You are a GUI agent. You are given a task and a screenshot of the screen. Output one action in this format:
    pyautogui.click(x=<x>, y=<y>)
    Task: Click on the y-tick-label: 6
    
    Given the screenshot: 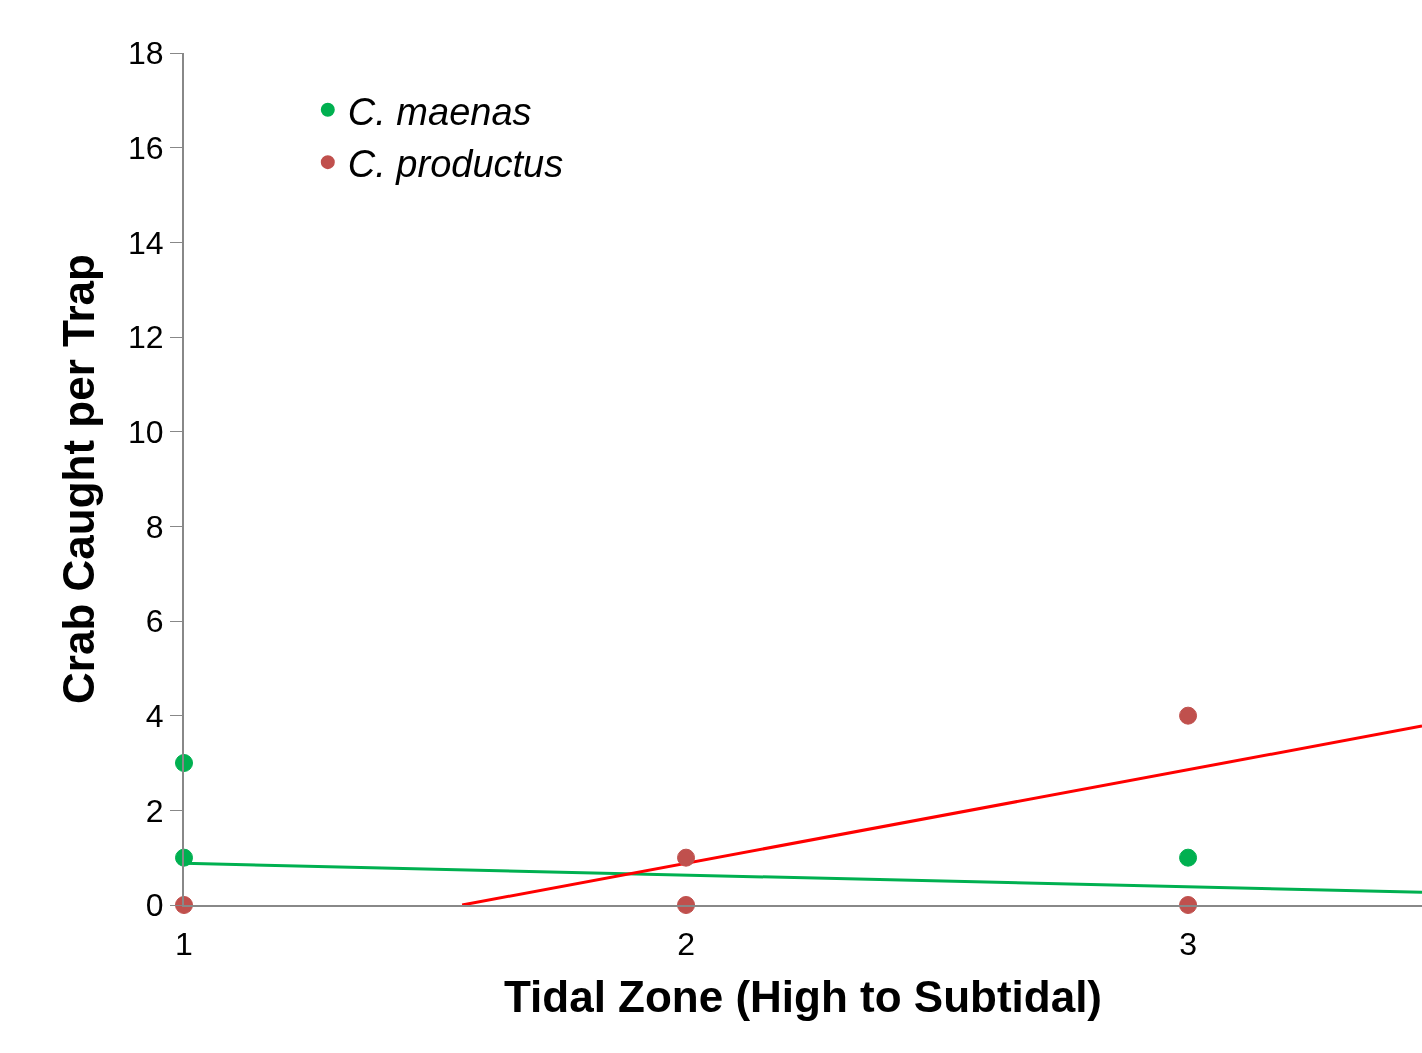 What is the action you would take?
    pyautogui.click(x=154, y=621)
    